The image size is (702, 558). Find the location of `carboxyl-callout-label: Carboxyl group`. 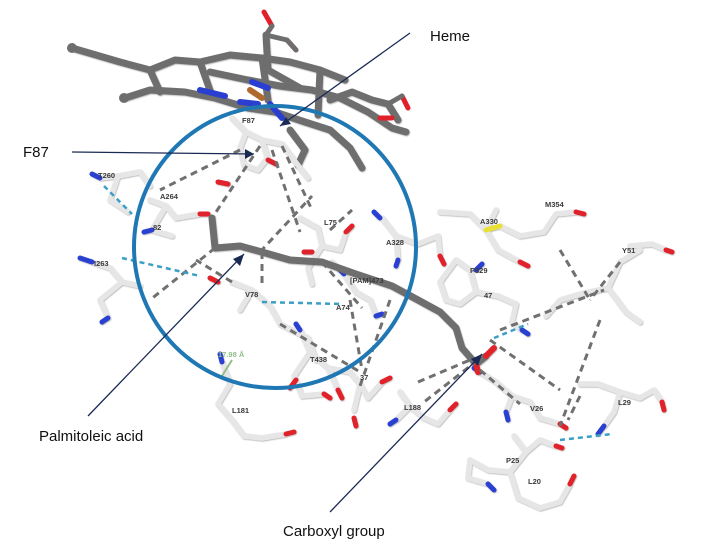

carboxyl-callout-label: Carboxyl group is located at coordinates (334, 531).